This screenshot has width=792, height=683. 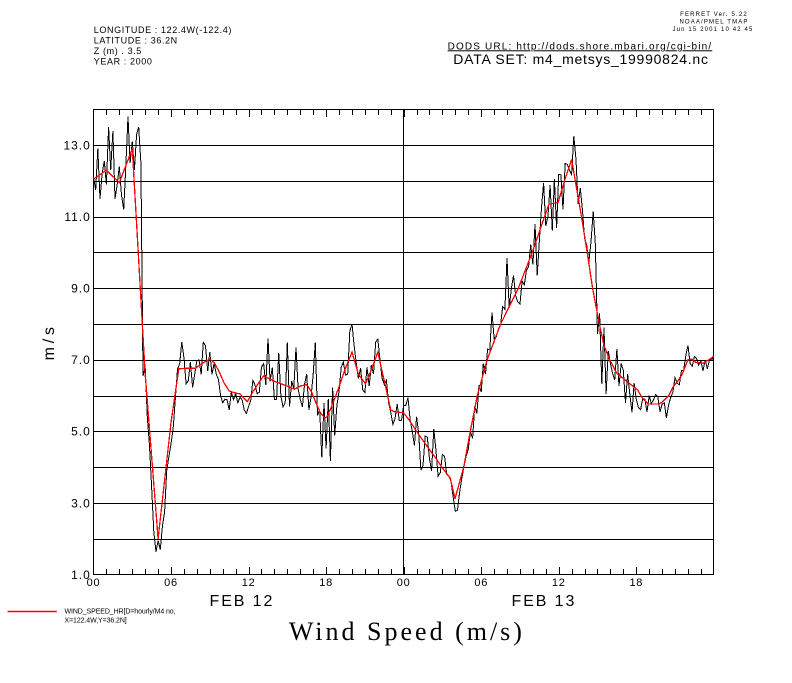 What do you see at coordinates (712, 30) in the screenshot?
I see `svg-text: Jun 15 2001 10 42 45` at bounding box center [712, 30].